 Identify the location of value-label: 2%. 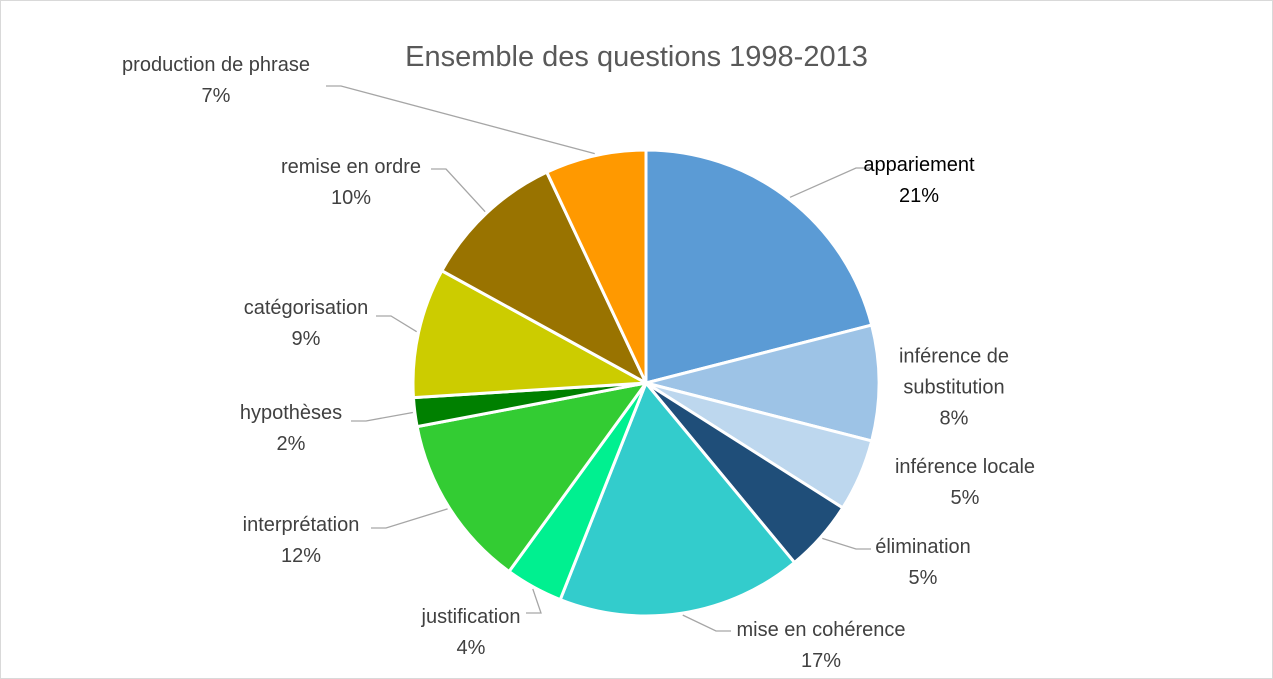
(291, 444).